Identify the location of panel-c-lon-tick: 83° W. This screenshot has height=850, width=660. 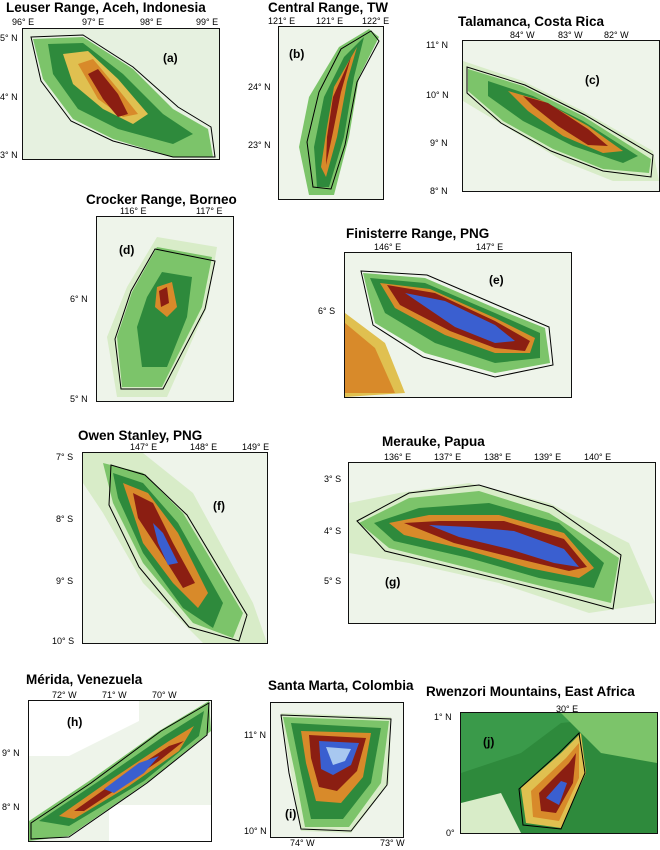
(570, 35).